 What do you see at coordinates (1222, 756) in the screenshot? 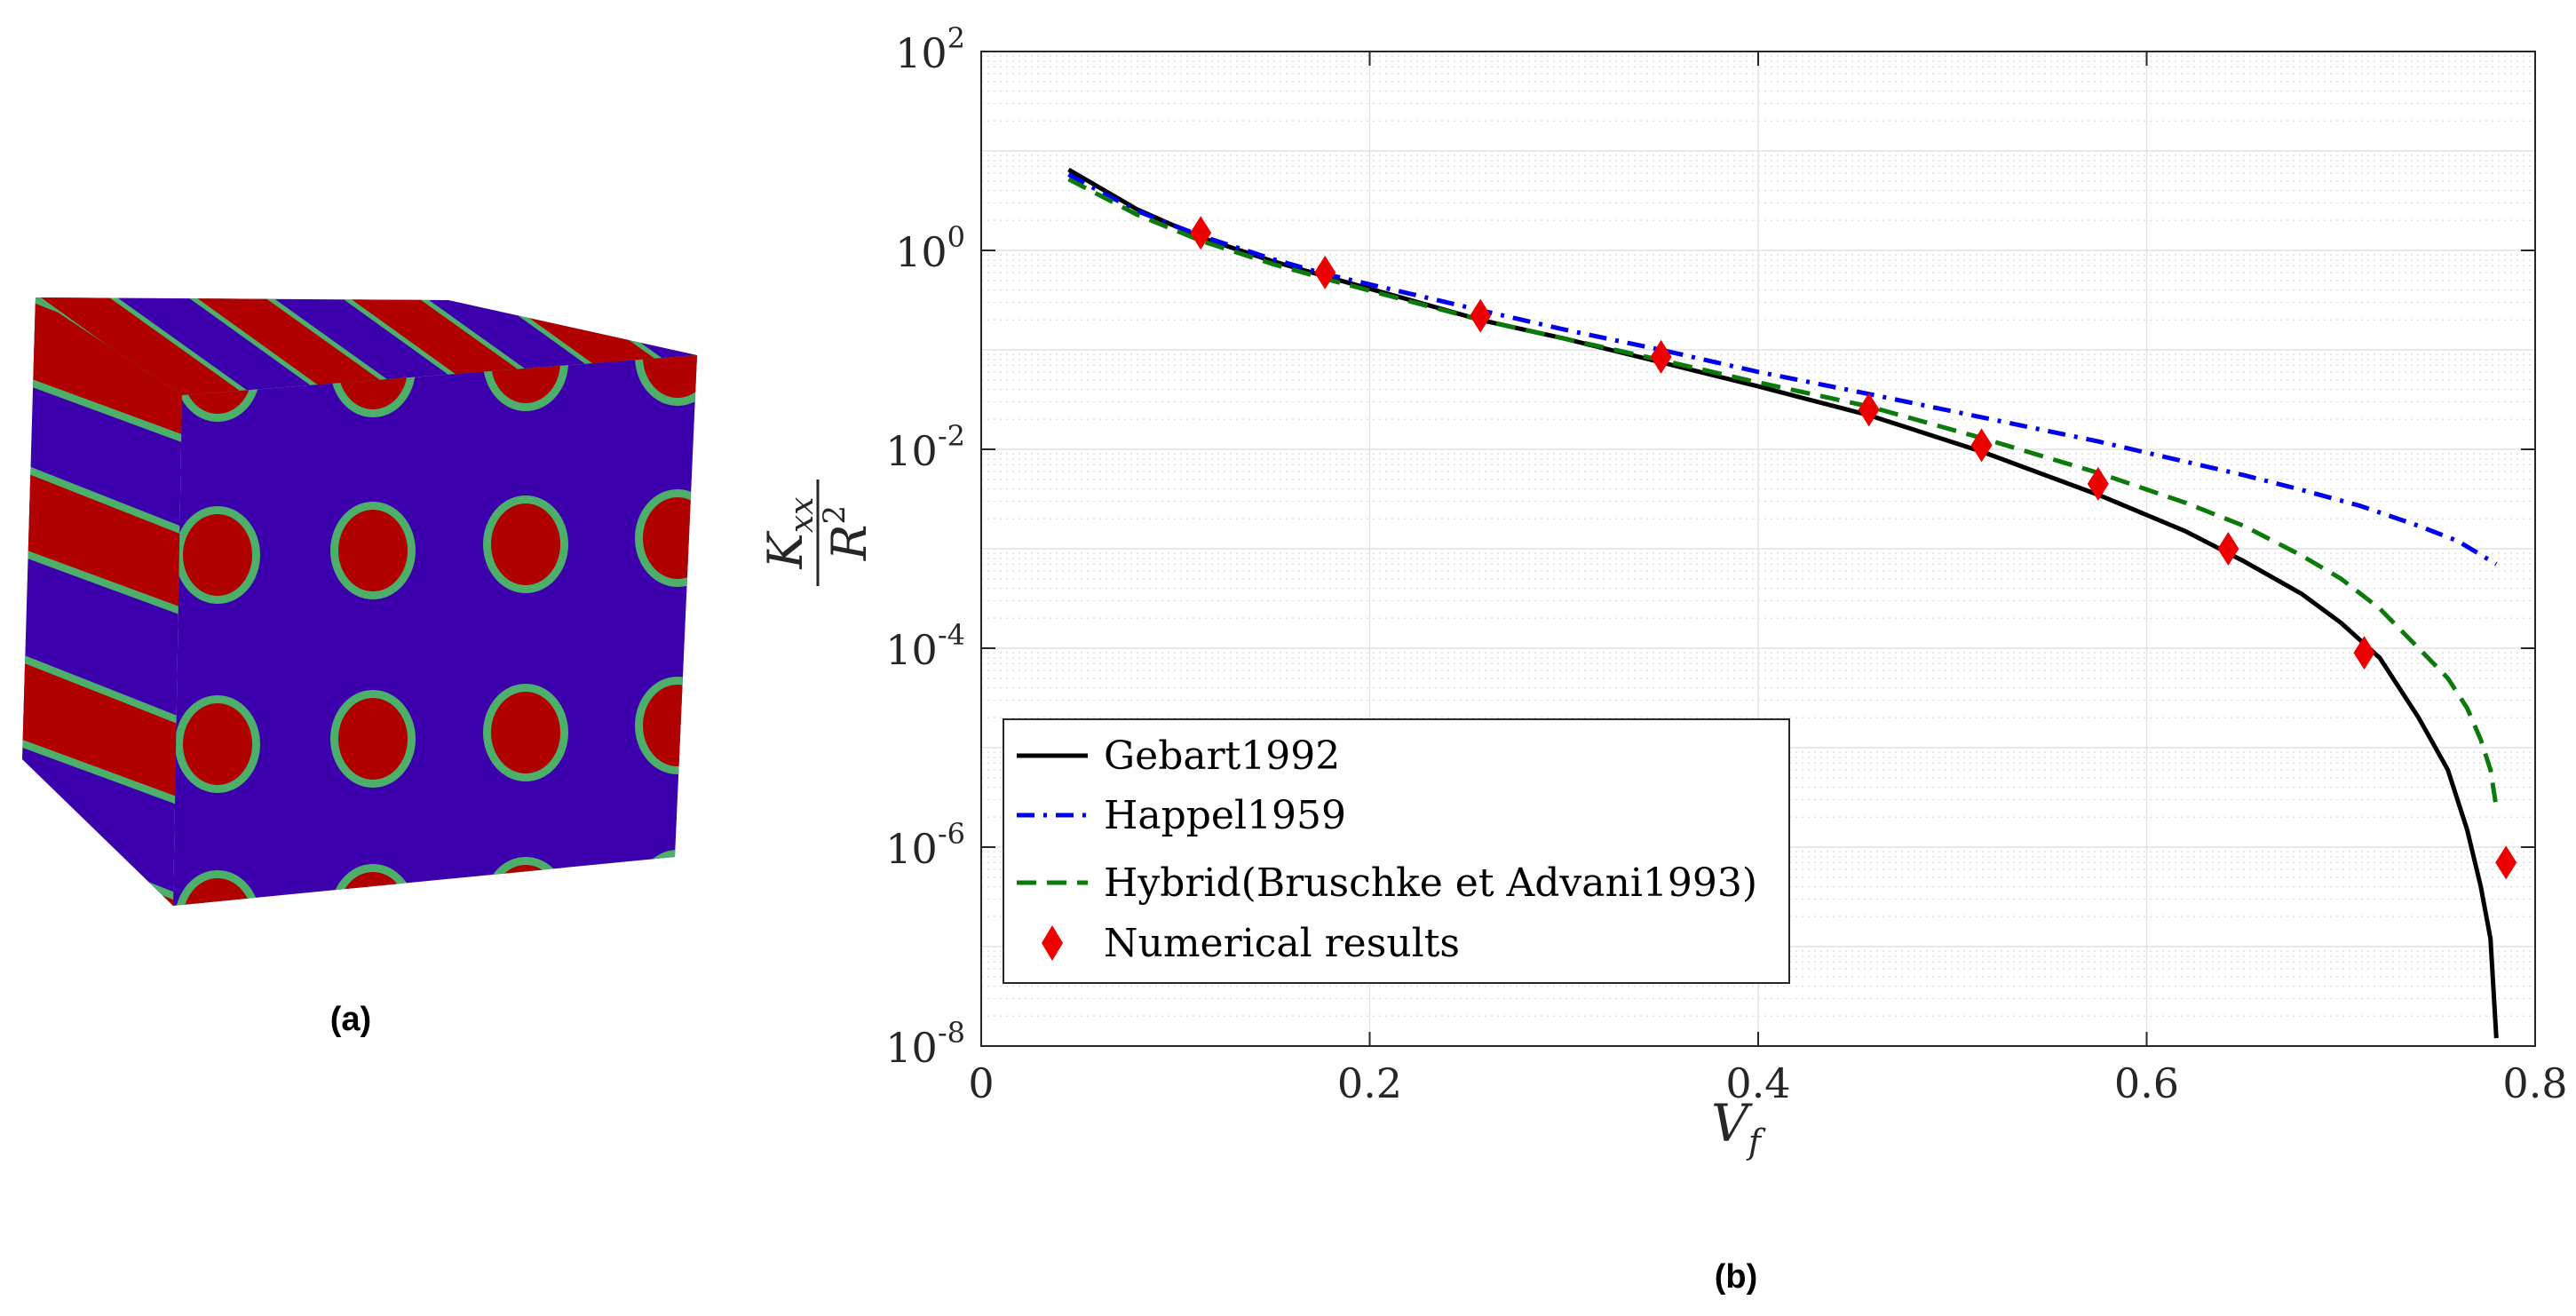
I see `legend-entry-gebart: Gebart1992` at bounding box center [1222, 756].